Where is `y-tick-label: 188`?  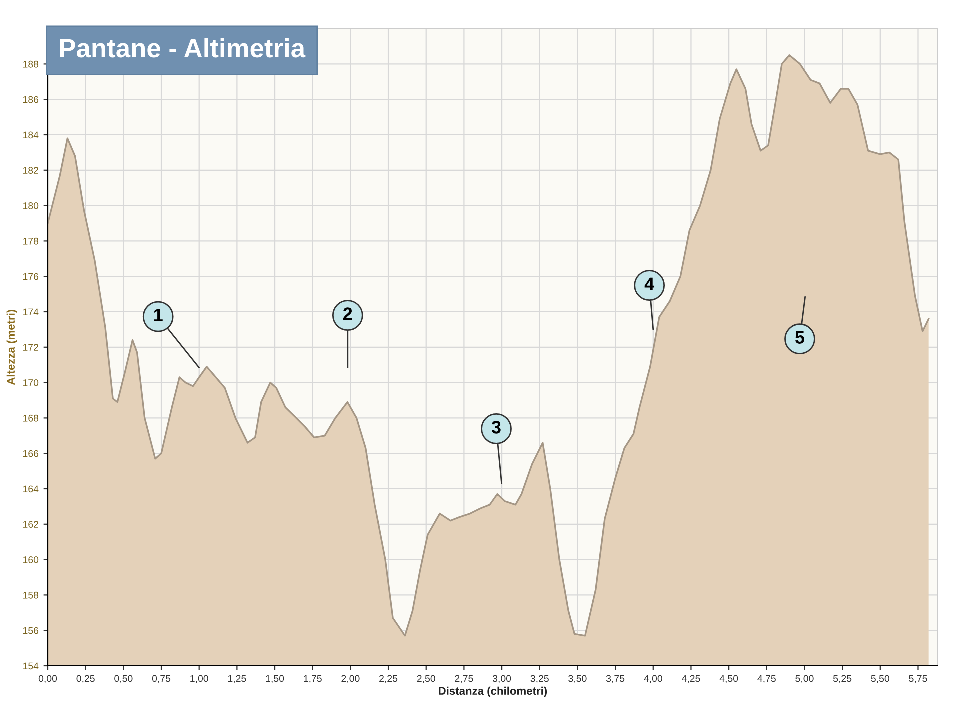
y-tick-label: 188 is located at coordinates (31, 64).